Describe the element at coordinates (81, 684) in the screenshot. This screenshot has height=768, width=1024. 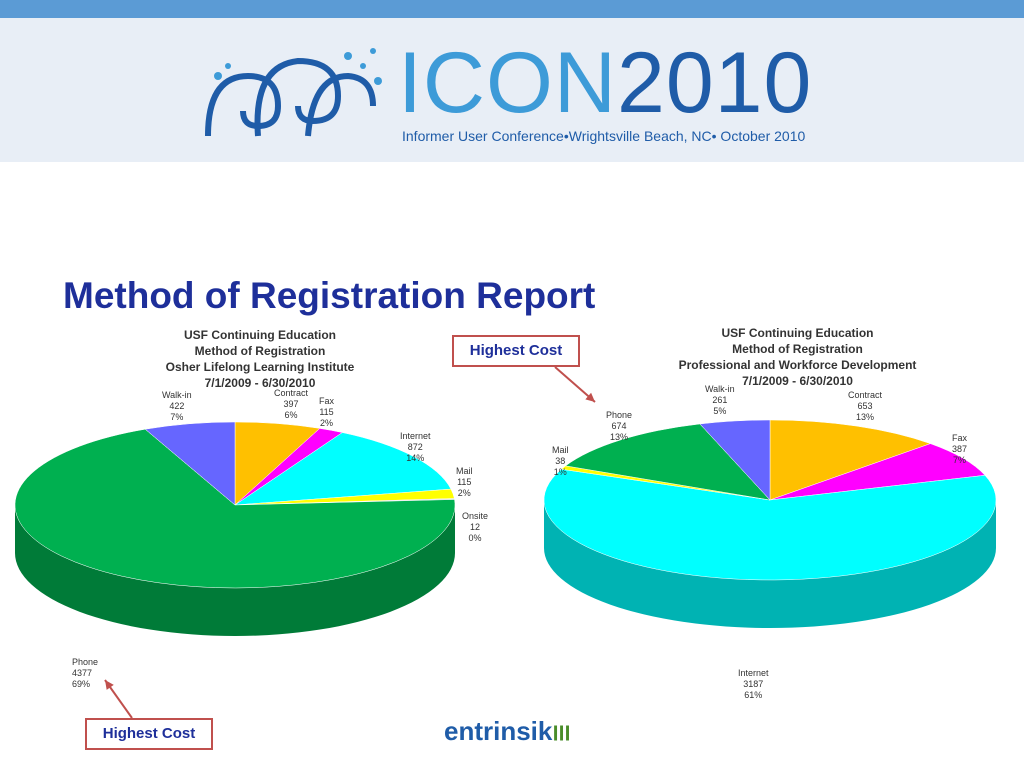
I see `label-pct: 69%` at that location.